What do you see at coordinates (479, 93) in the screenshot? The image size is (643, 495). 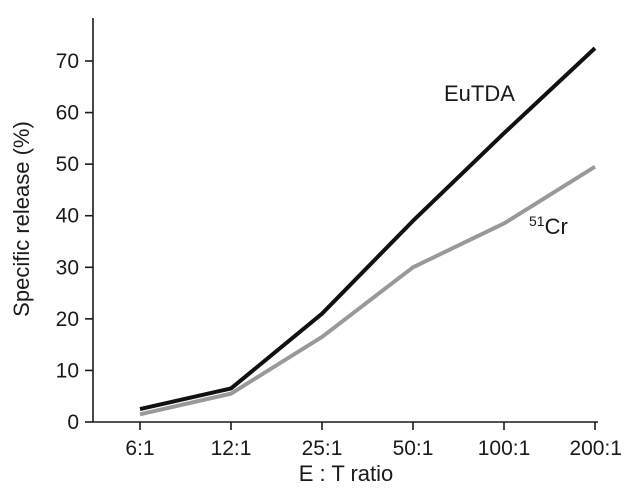 I see `series-label-eutda: EuTDA` at bounding box center [479, 93].